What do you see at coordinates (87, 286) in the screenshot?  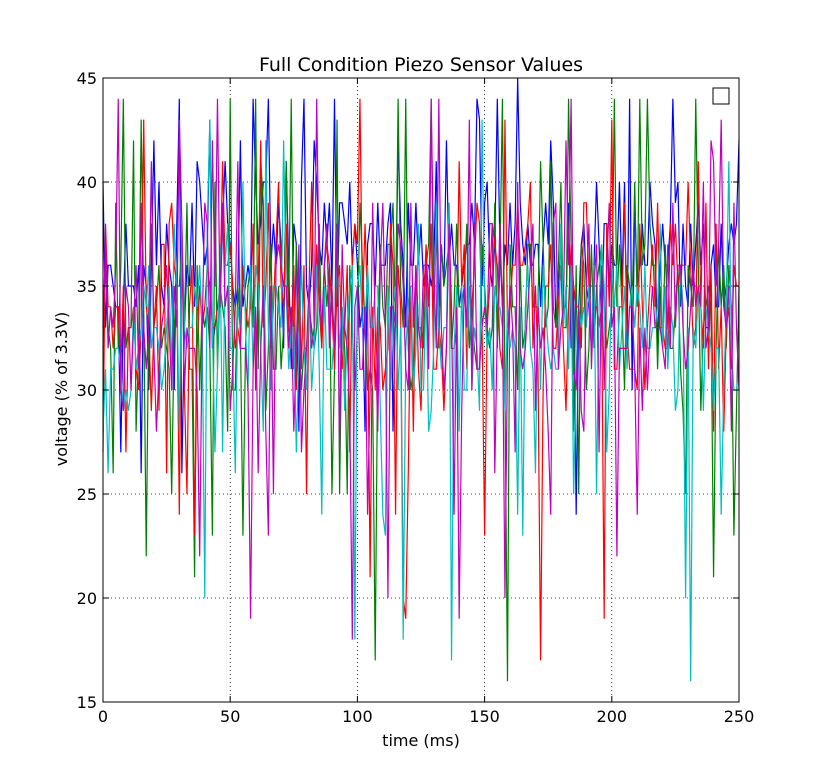 I see `y-tick-label: 35` at bounding box center [87, 286].